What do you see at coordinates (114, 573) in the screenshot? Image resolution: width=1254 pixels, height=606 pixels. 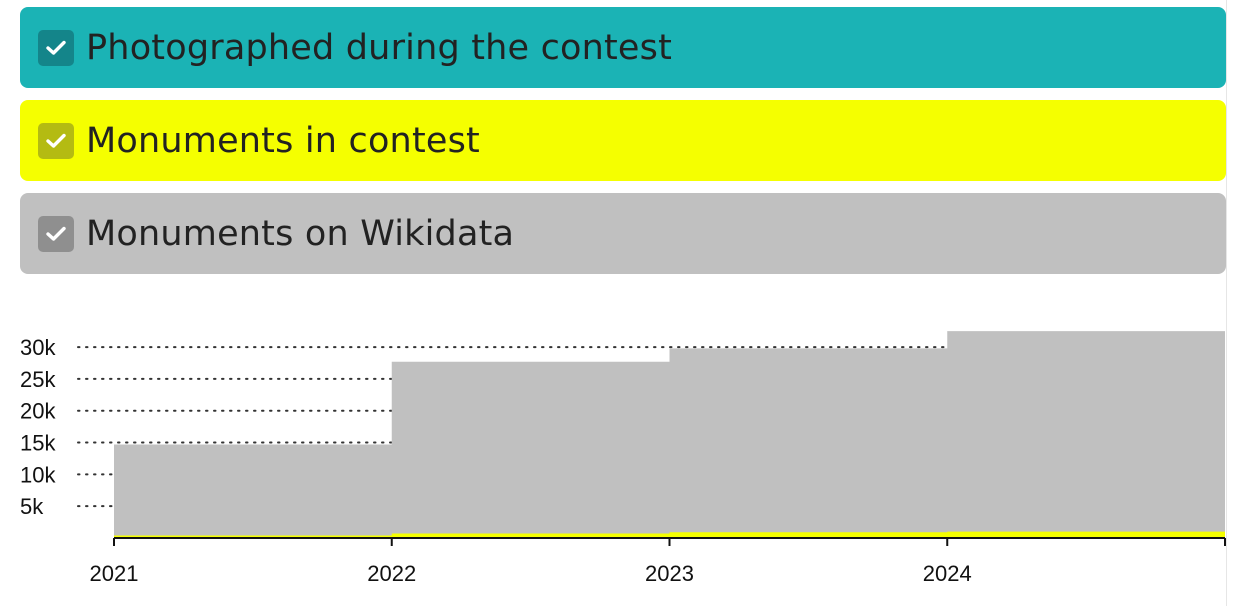 I see `x-tick-label: 2021` at bounding box center [114, 573].